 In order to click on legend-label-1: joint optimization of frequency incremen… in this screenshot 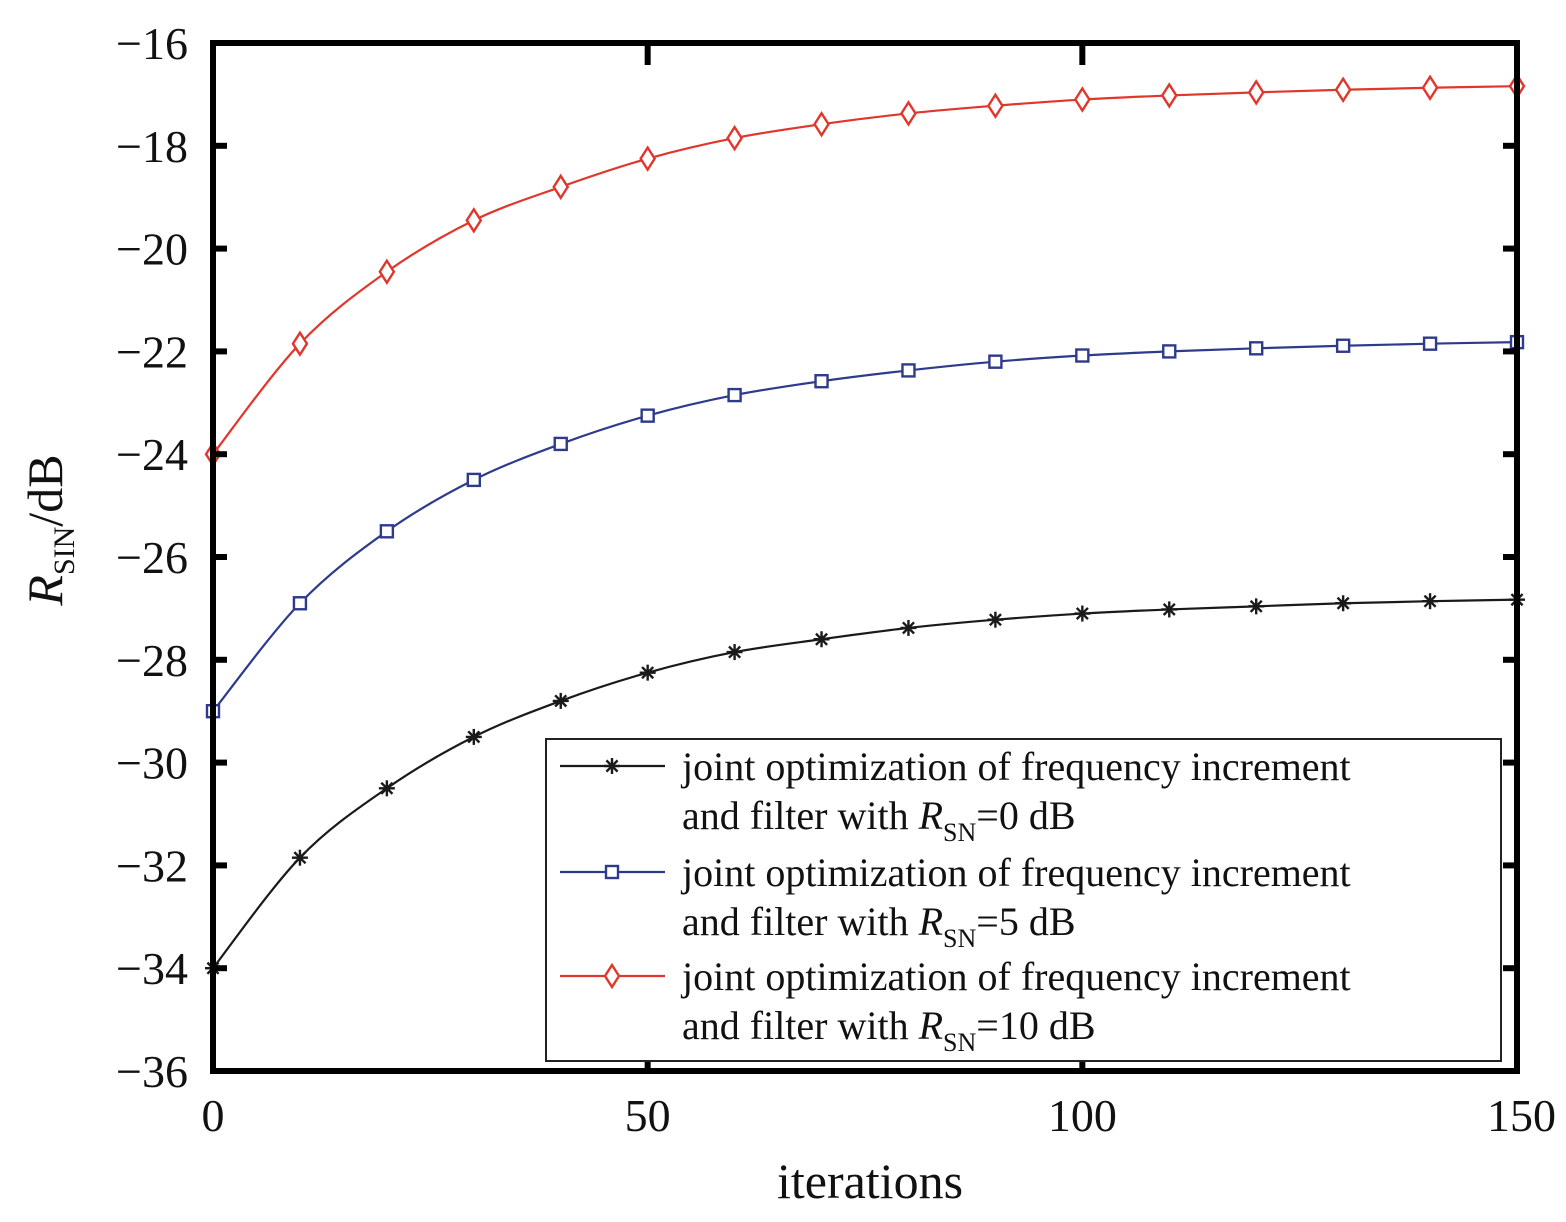, I will do `click(1015, 872)`.